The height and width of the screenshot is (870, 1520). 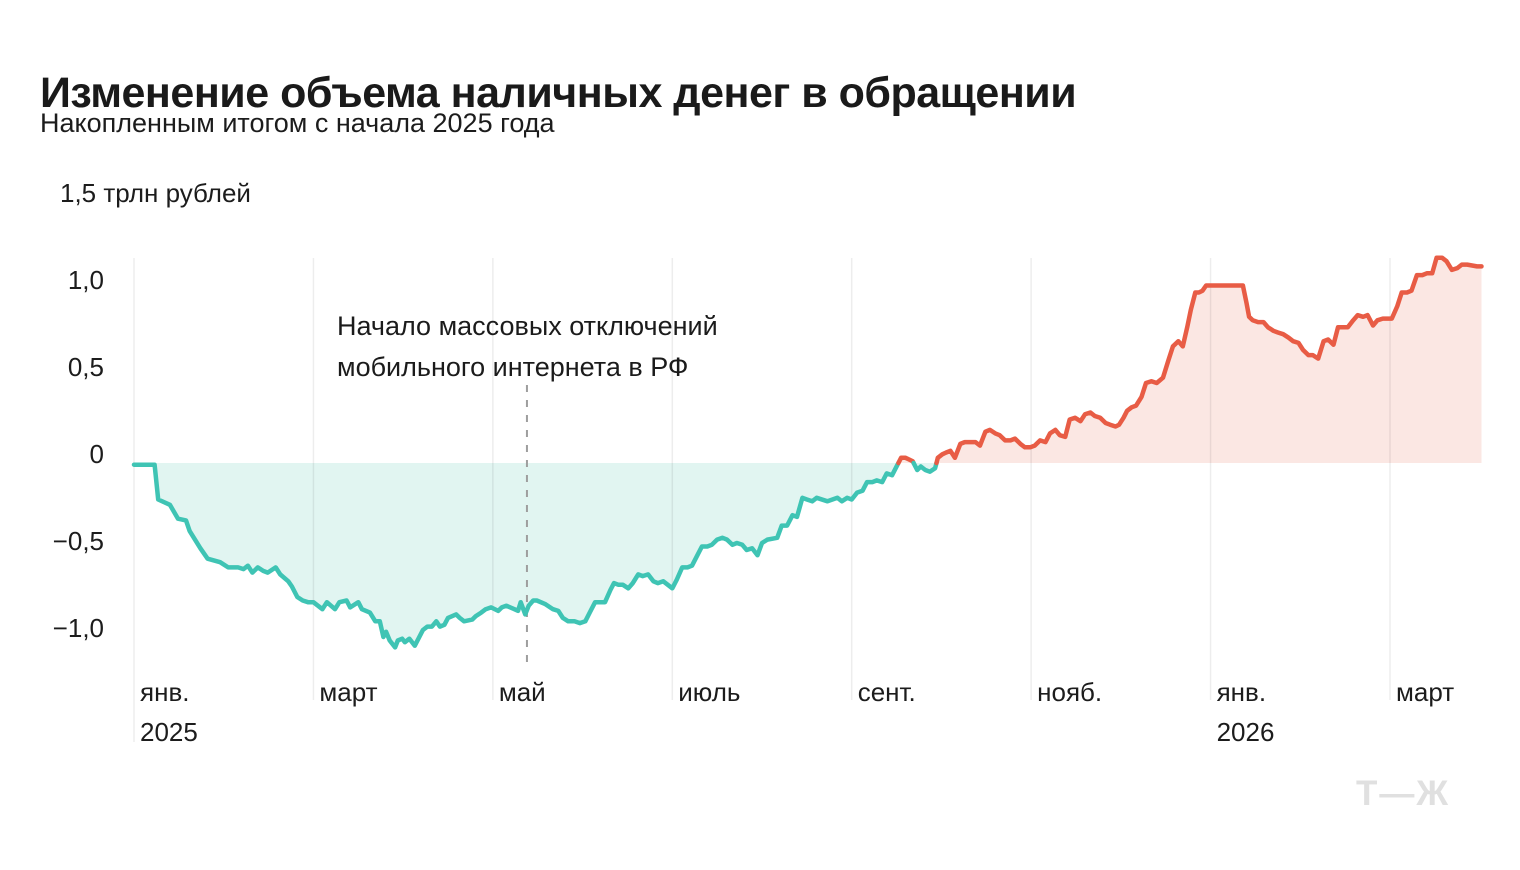 I want to click on x-tick-label-сент.: сент., so click(x=887, y=692).